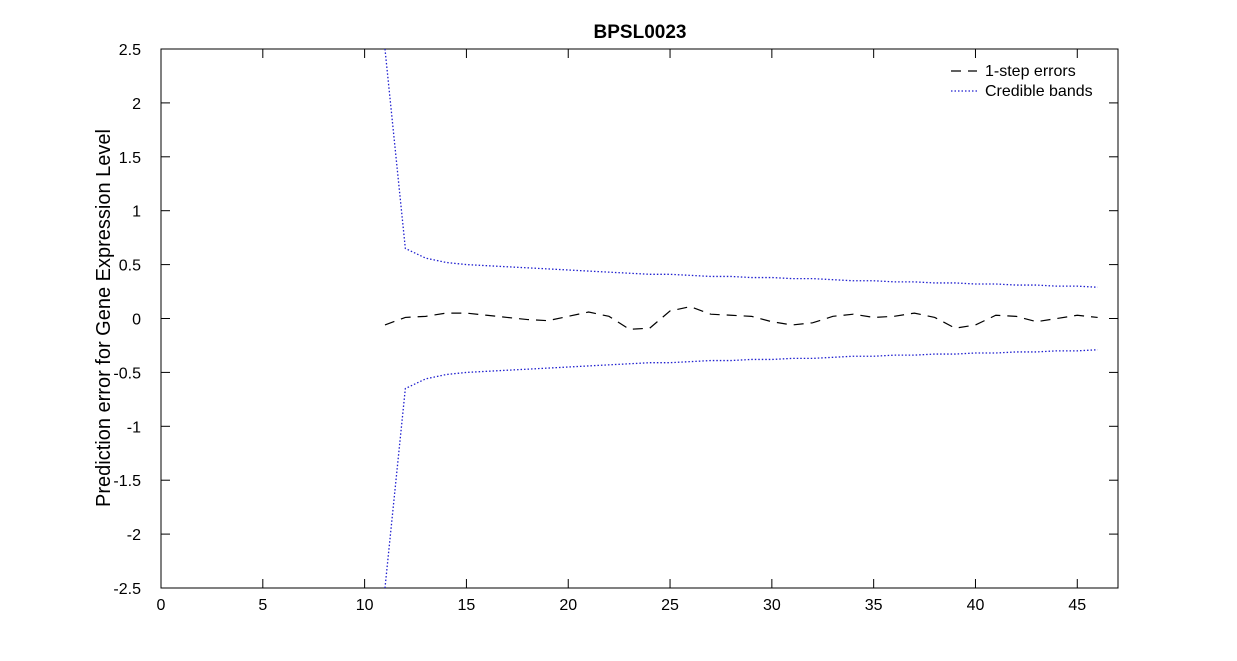  What do you see at coordinates (130, 266) in the screenshot?
I see `y-tick-label: 0.5` at bounding box center [130, 266].